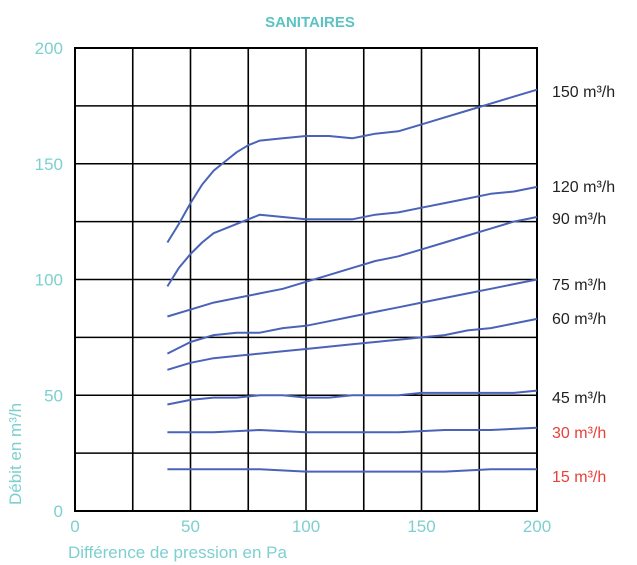 The height and width of the screenshot is (565, 637). I want to click on x-axis-label: Différence de pression en Pa, so click(177, 552).